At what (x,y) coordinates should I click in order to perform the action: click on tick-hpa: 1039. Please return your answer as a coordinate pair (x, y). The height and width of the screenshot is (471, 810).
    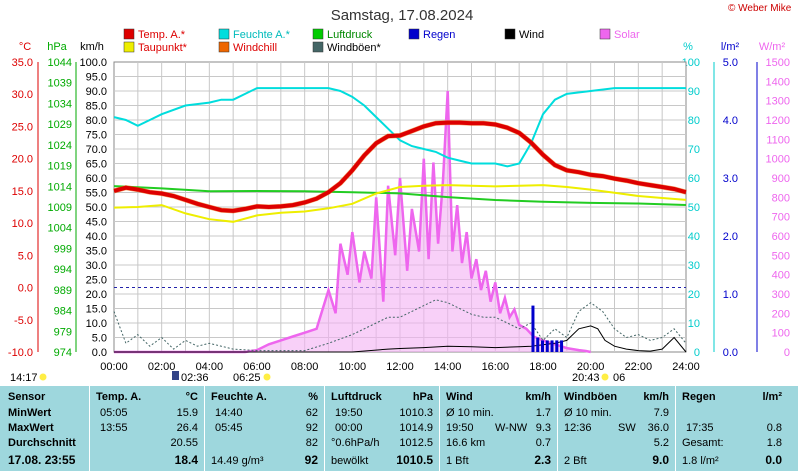
    Looking at the image, I should click on (60, 84).